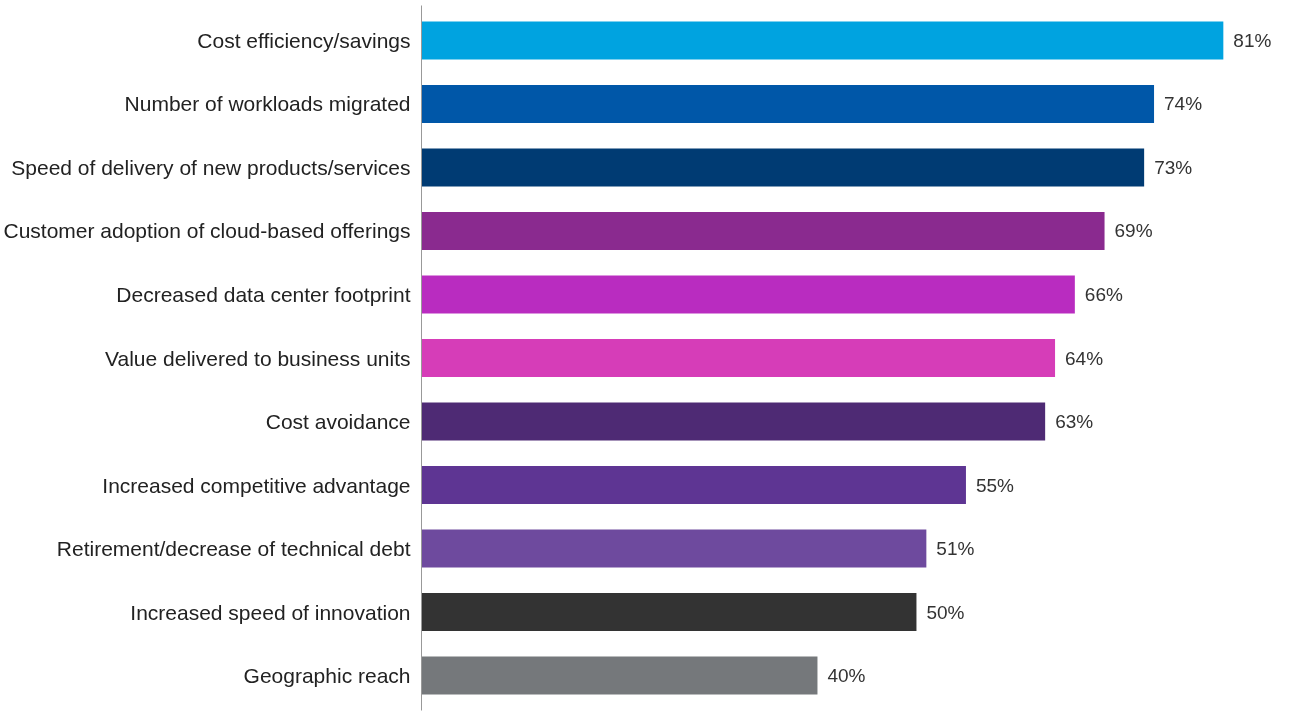 The width and height of the screenshot is (1308, 720). What do you see at coordinates (1084, 358) in the screenshot?
I see `data-label: 64%` at bounding box center [1084, 358].